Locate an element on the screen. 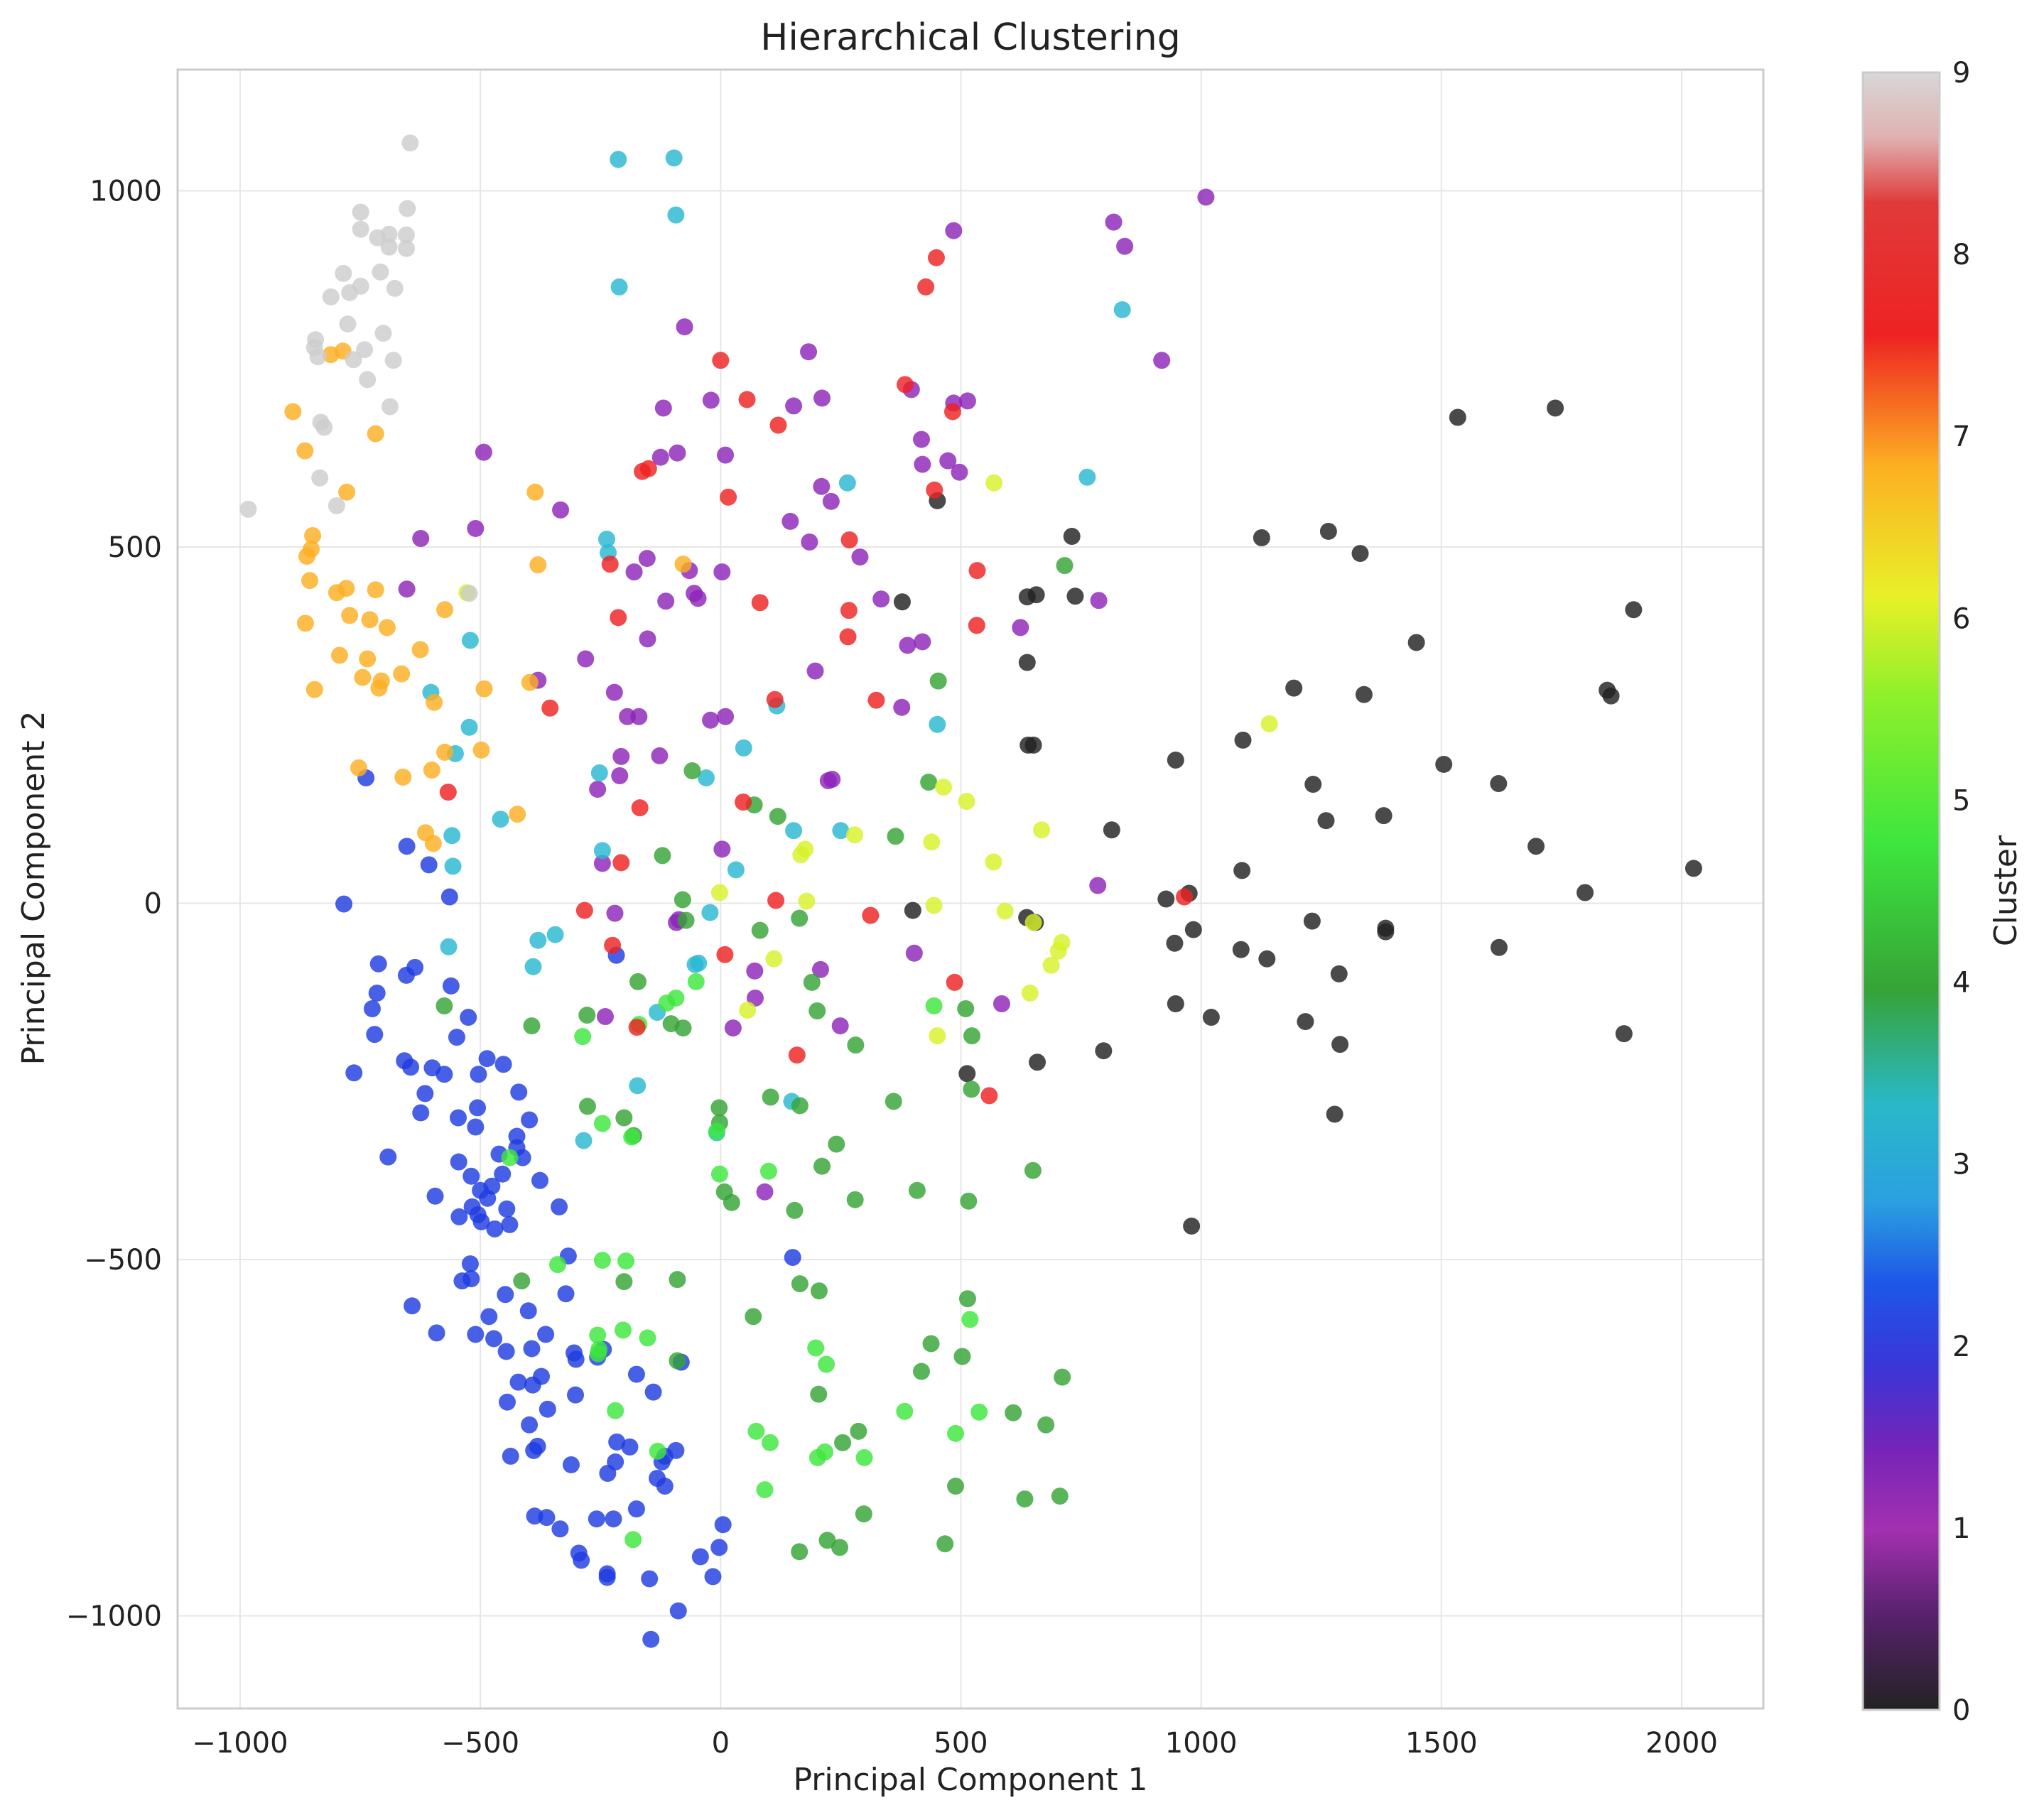 The width and height of the screenshot is (2039, 1820). x-tick-label: −1000 is located at coordinates (240, 1743).